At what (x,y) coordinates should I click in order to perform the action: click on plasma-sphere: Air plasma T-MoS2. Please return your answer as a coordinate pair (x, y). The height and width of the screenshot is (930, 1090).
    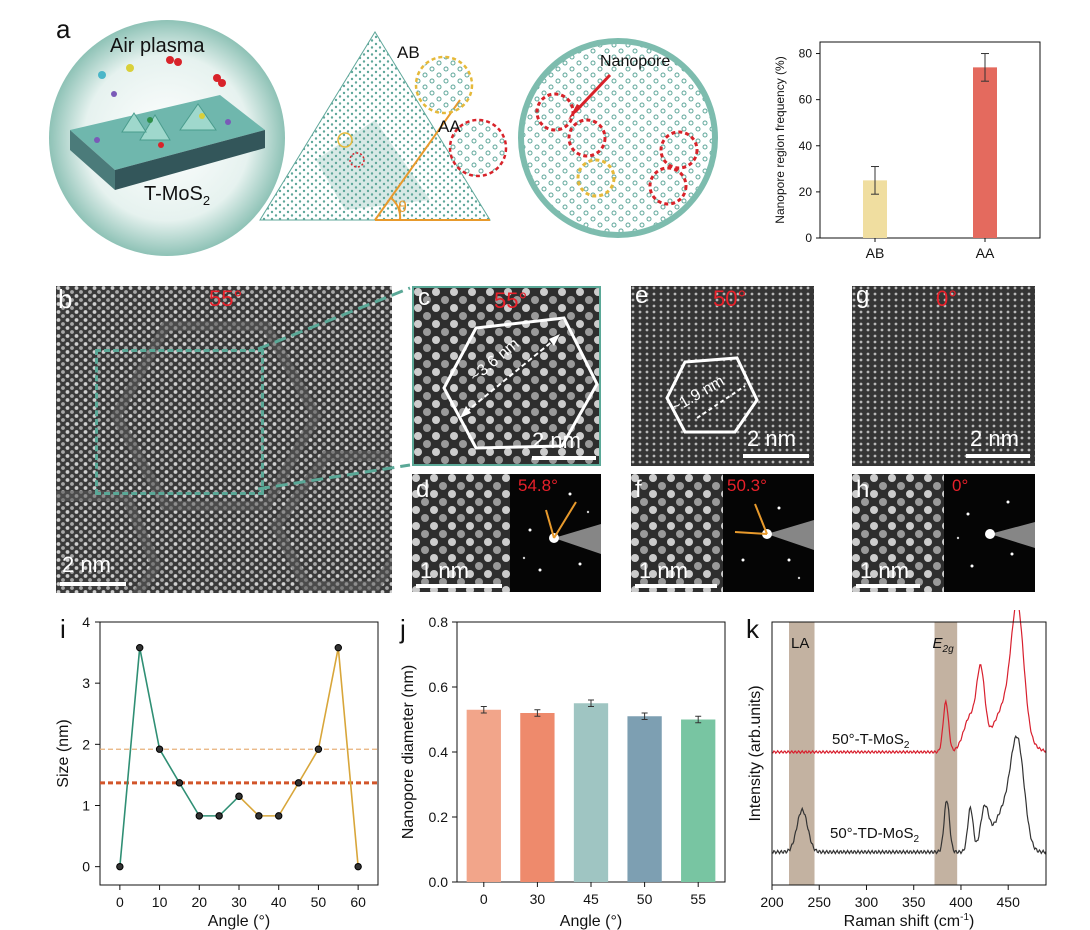
    Looking at the image, I should click on (167, 138).